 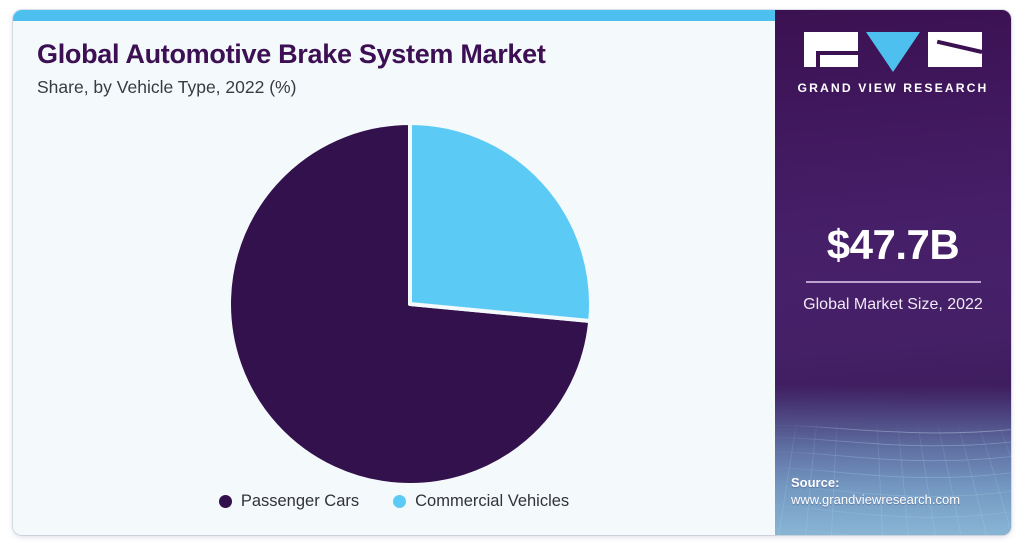 I want to click on logo-letter-v-icon, so click(x=893, y=52).